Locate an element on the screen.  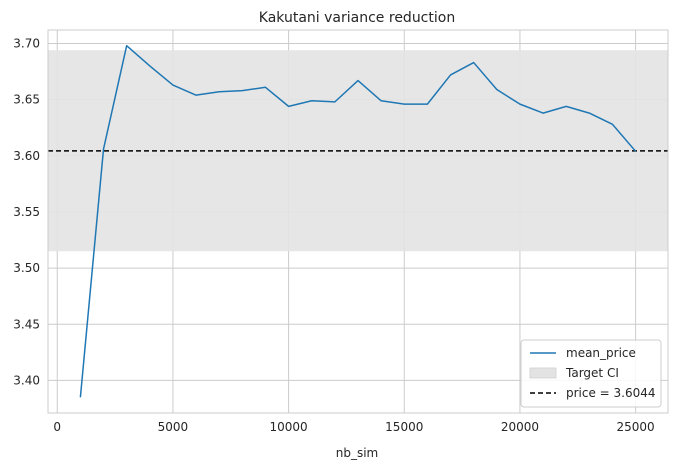
legend-label: price = 3.6044 is located at coordinates (611, 393).